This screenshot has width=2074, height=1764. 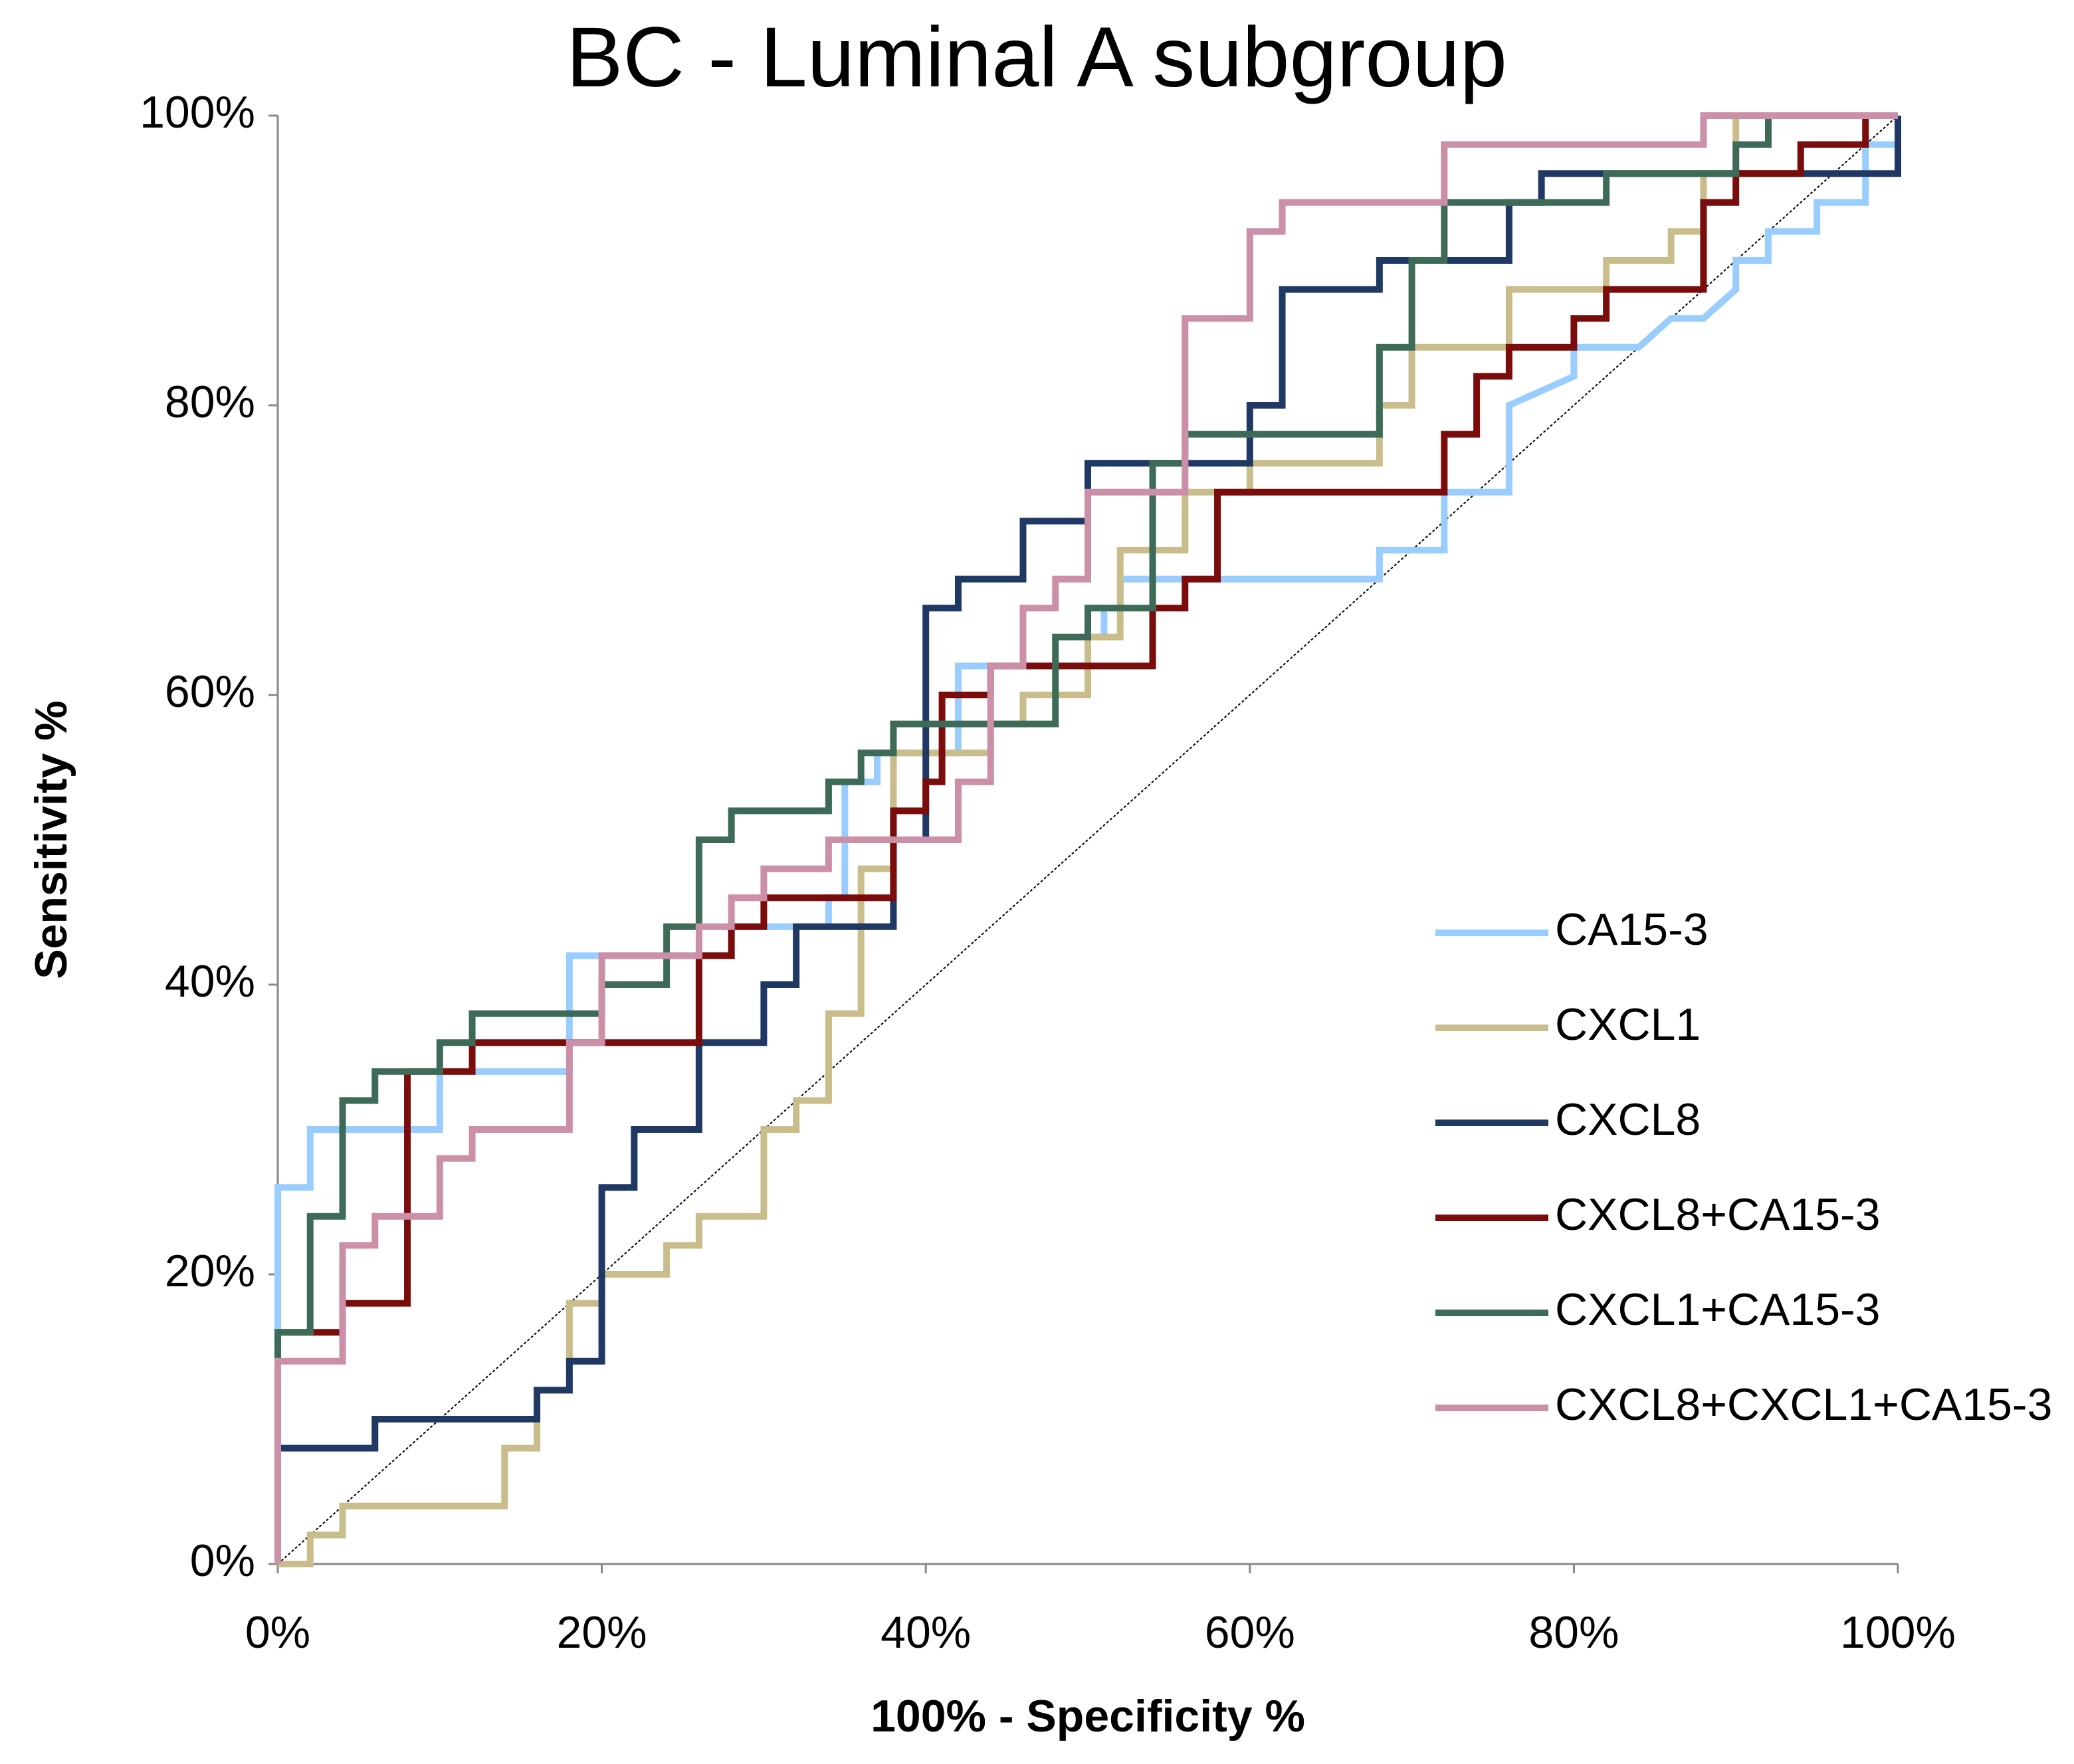 I want to click on chart-title: BC - Luminal A subgroup, so click(x=1036, y=57).